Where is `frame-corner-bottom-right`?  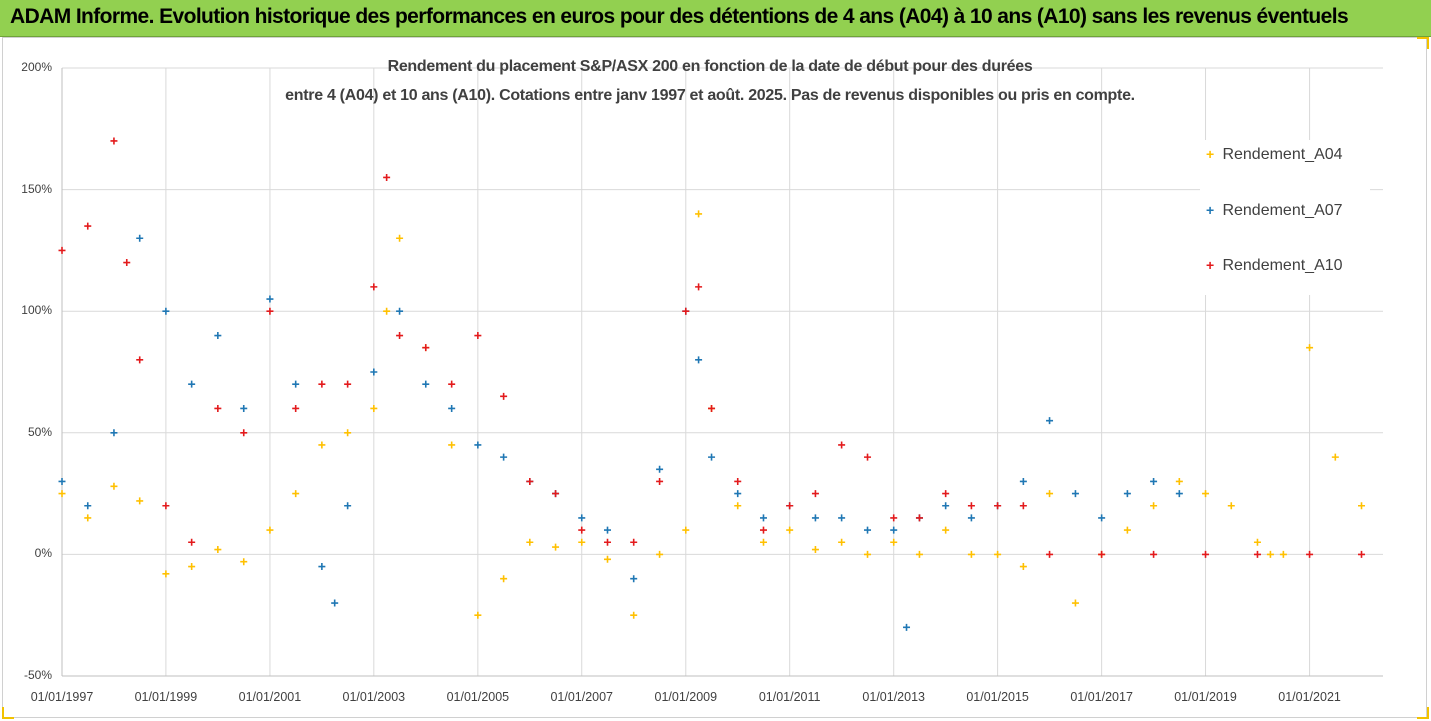 frame-corner-bottom-right is located at coordinates (1423, 713).